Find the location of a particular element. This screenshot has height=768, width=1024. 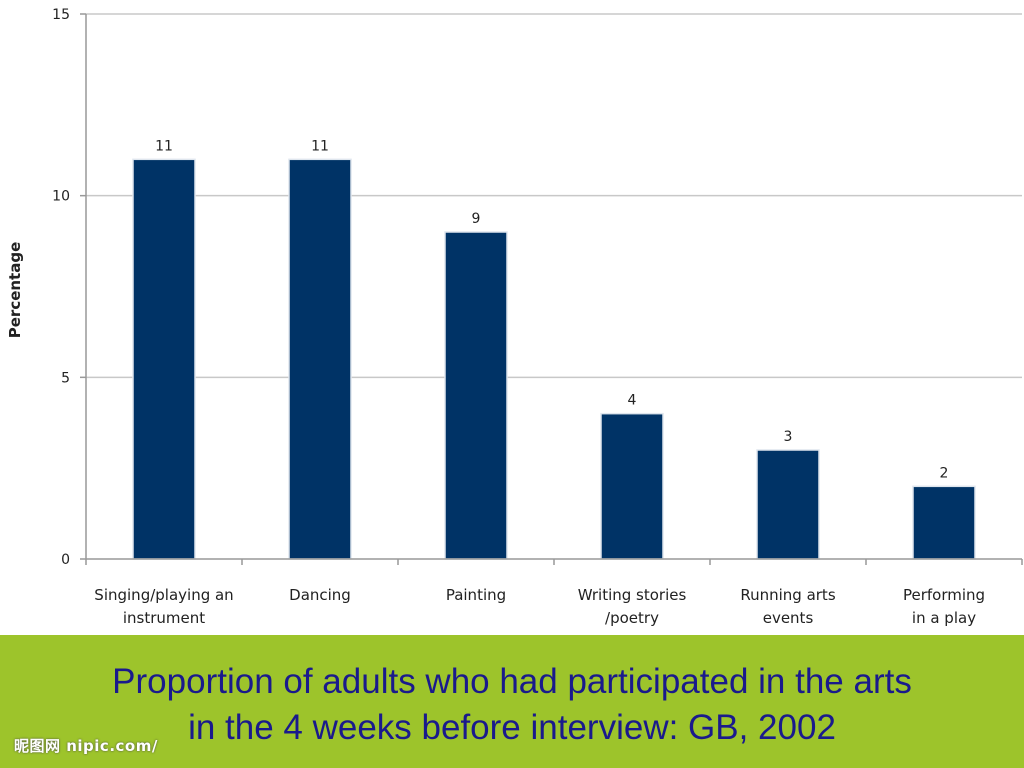

x-tick-label: events is located at coordinates (788, 618).